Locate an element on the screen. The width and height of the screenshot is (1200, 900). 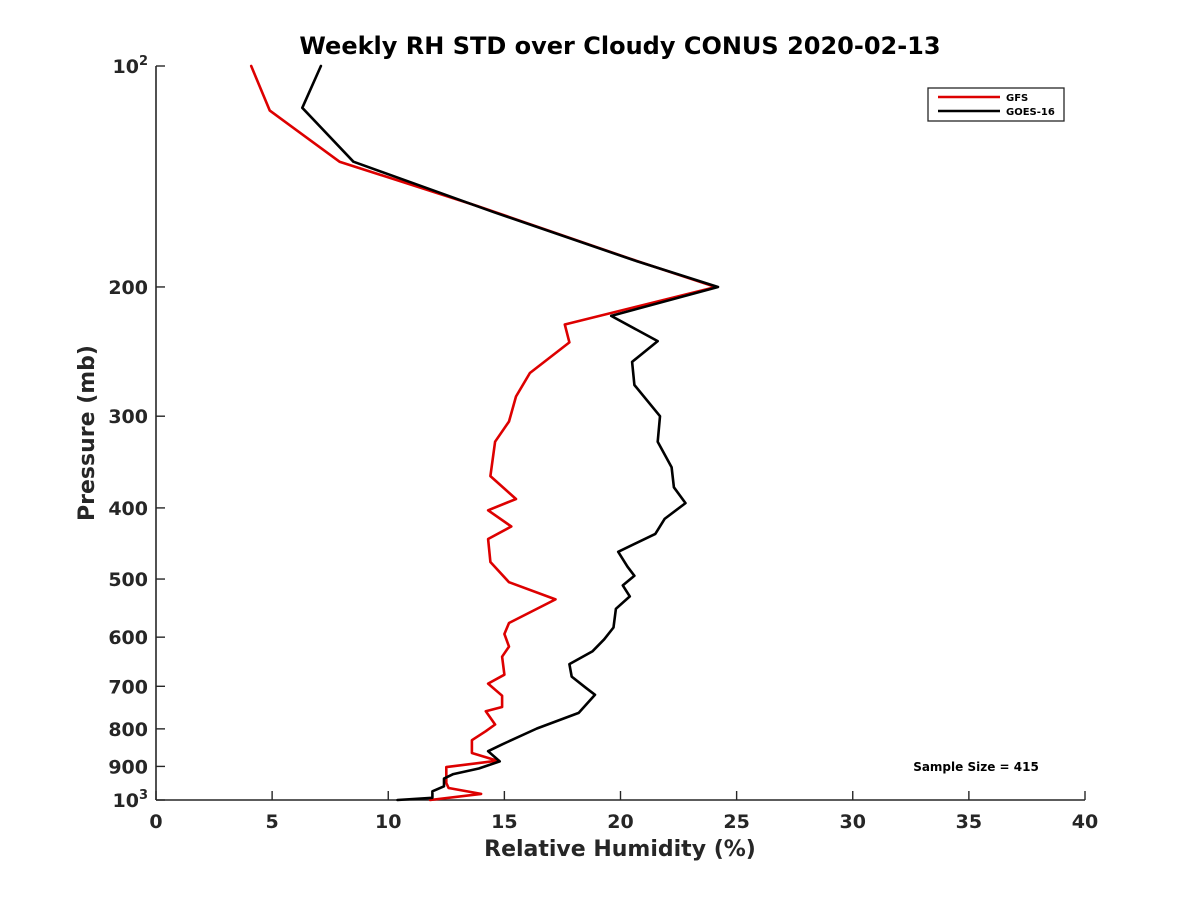
y-tick-label-base: 900 is located at coordinates (128, 767).